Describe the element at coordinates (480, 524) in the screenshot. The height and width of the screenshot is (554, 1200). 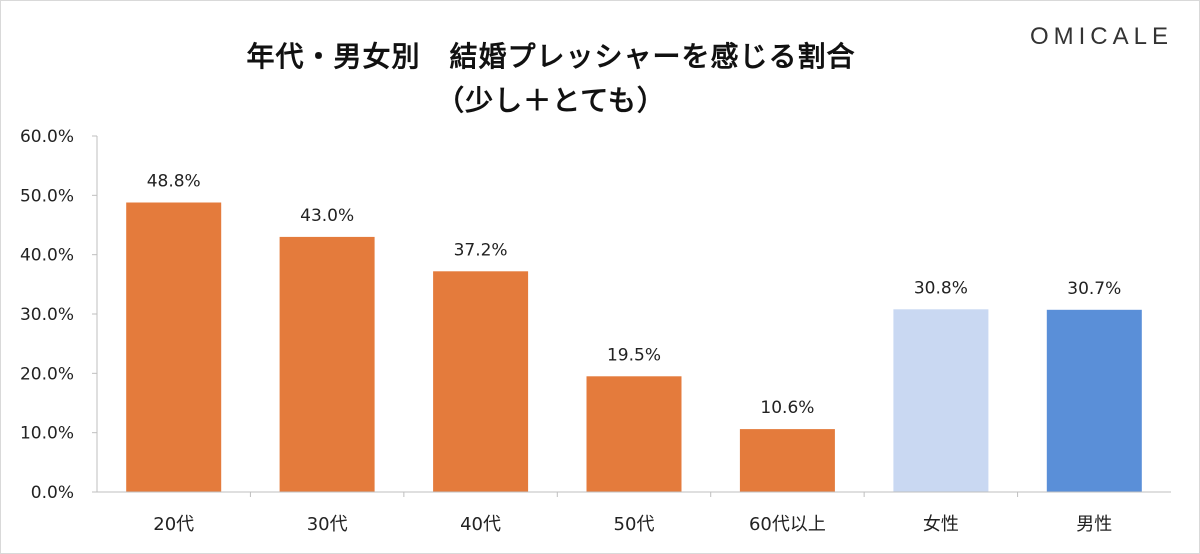
I see `category-label: 40代` at that location.